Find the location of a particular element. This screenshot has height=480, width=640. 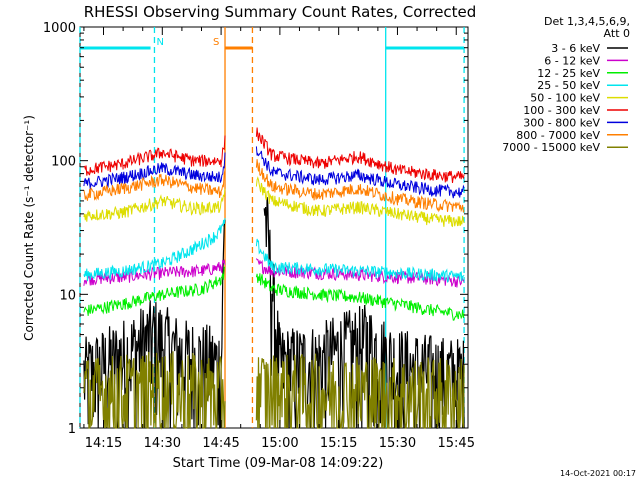

legend-label: 12 - 25 keV is located at coordinates (568, 73).